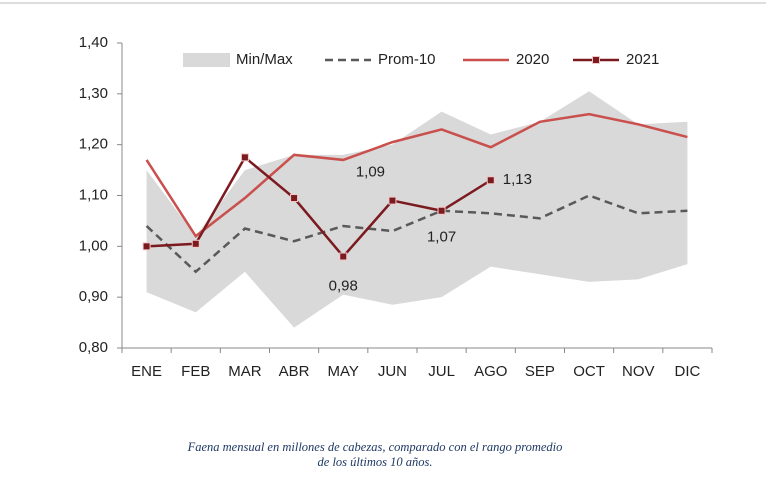 This screenshot has height=492, width=766. I want to click on y-tick-label: 0,80, so click(93, 347).